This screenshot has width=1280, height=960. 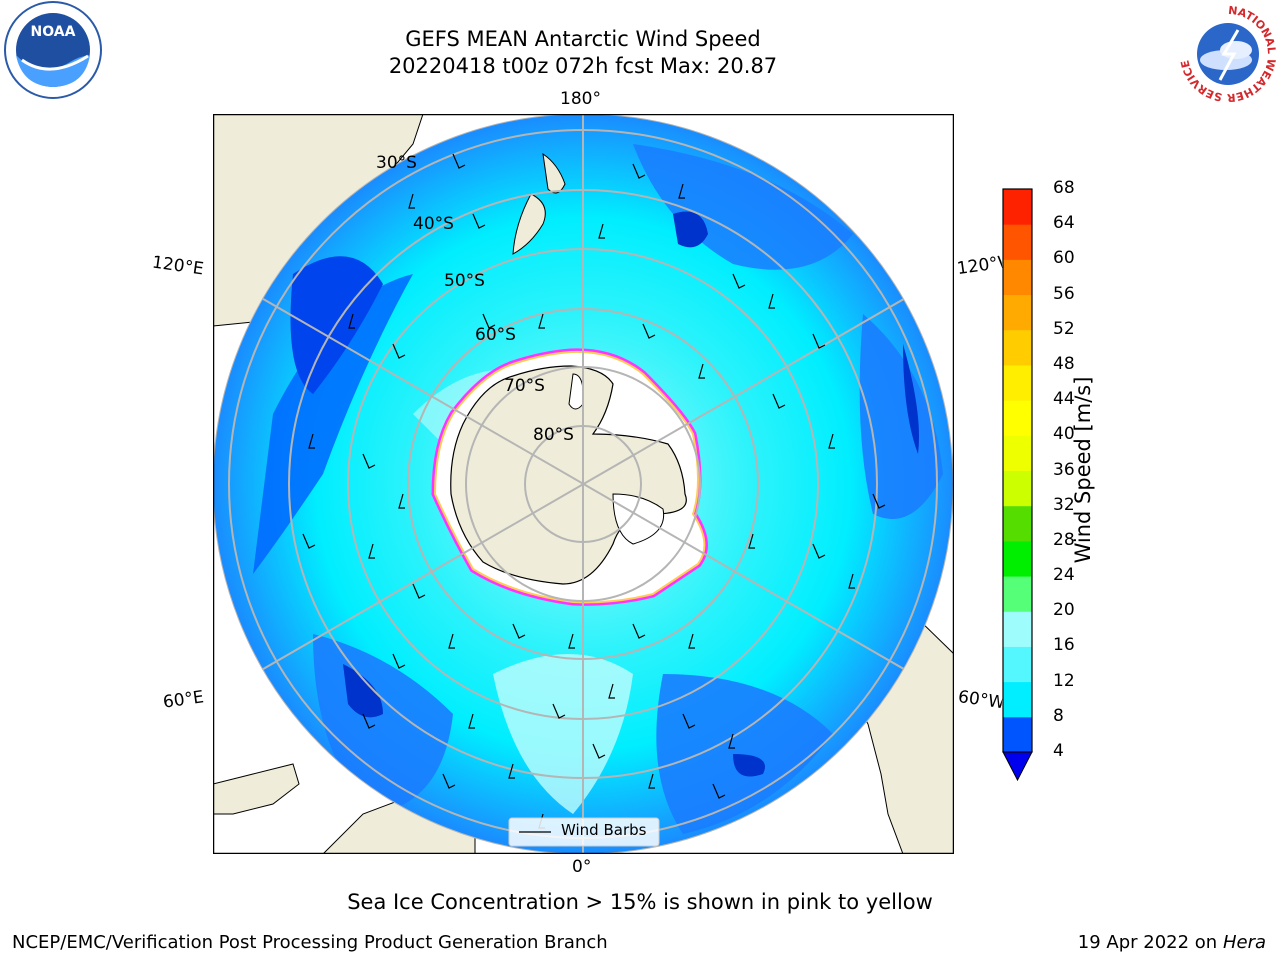 I want to click on colorbar-tick-label: 52, so click(x=1064, y=328).